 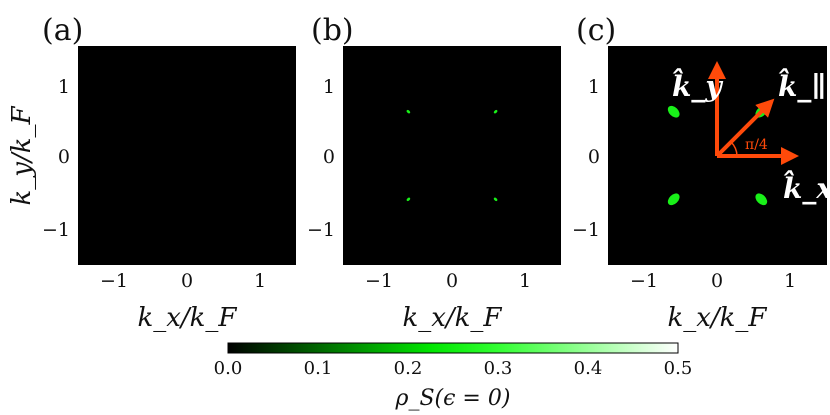 I want to click on colorbar-tick-label: 0.1, so click(x=318, y=368).